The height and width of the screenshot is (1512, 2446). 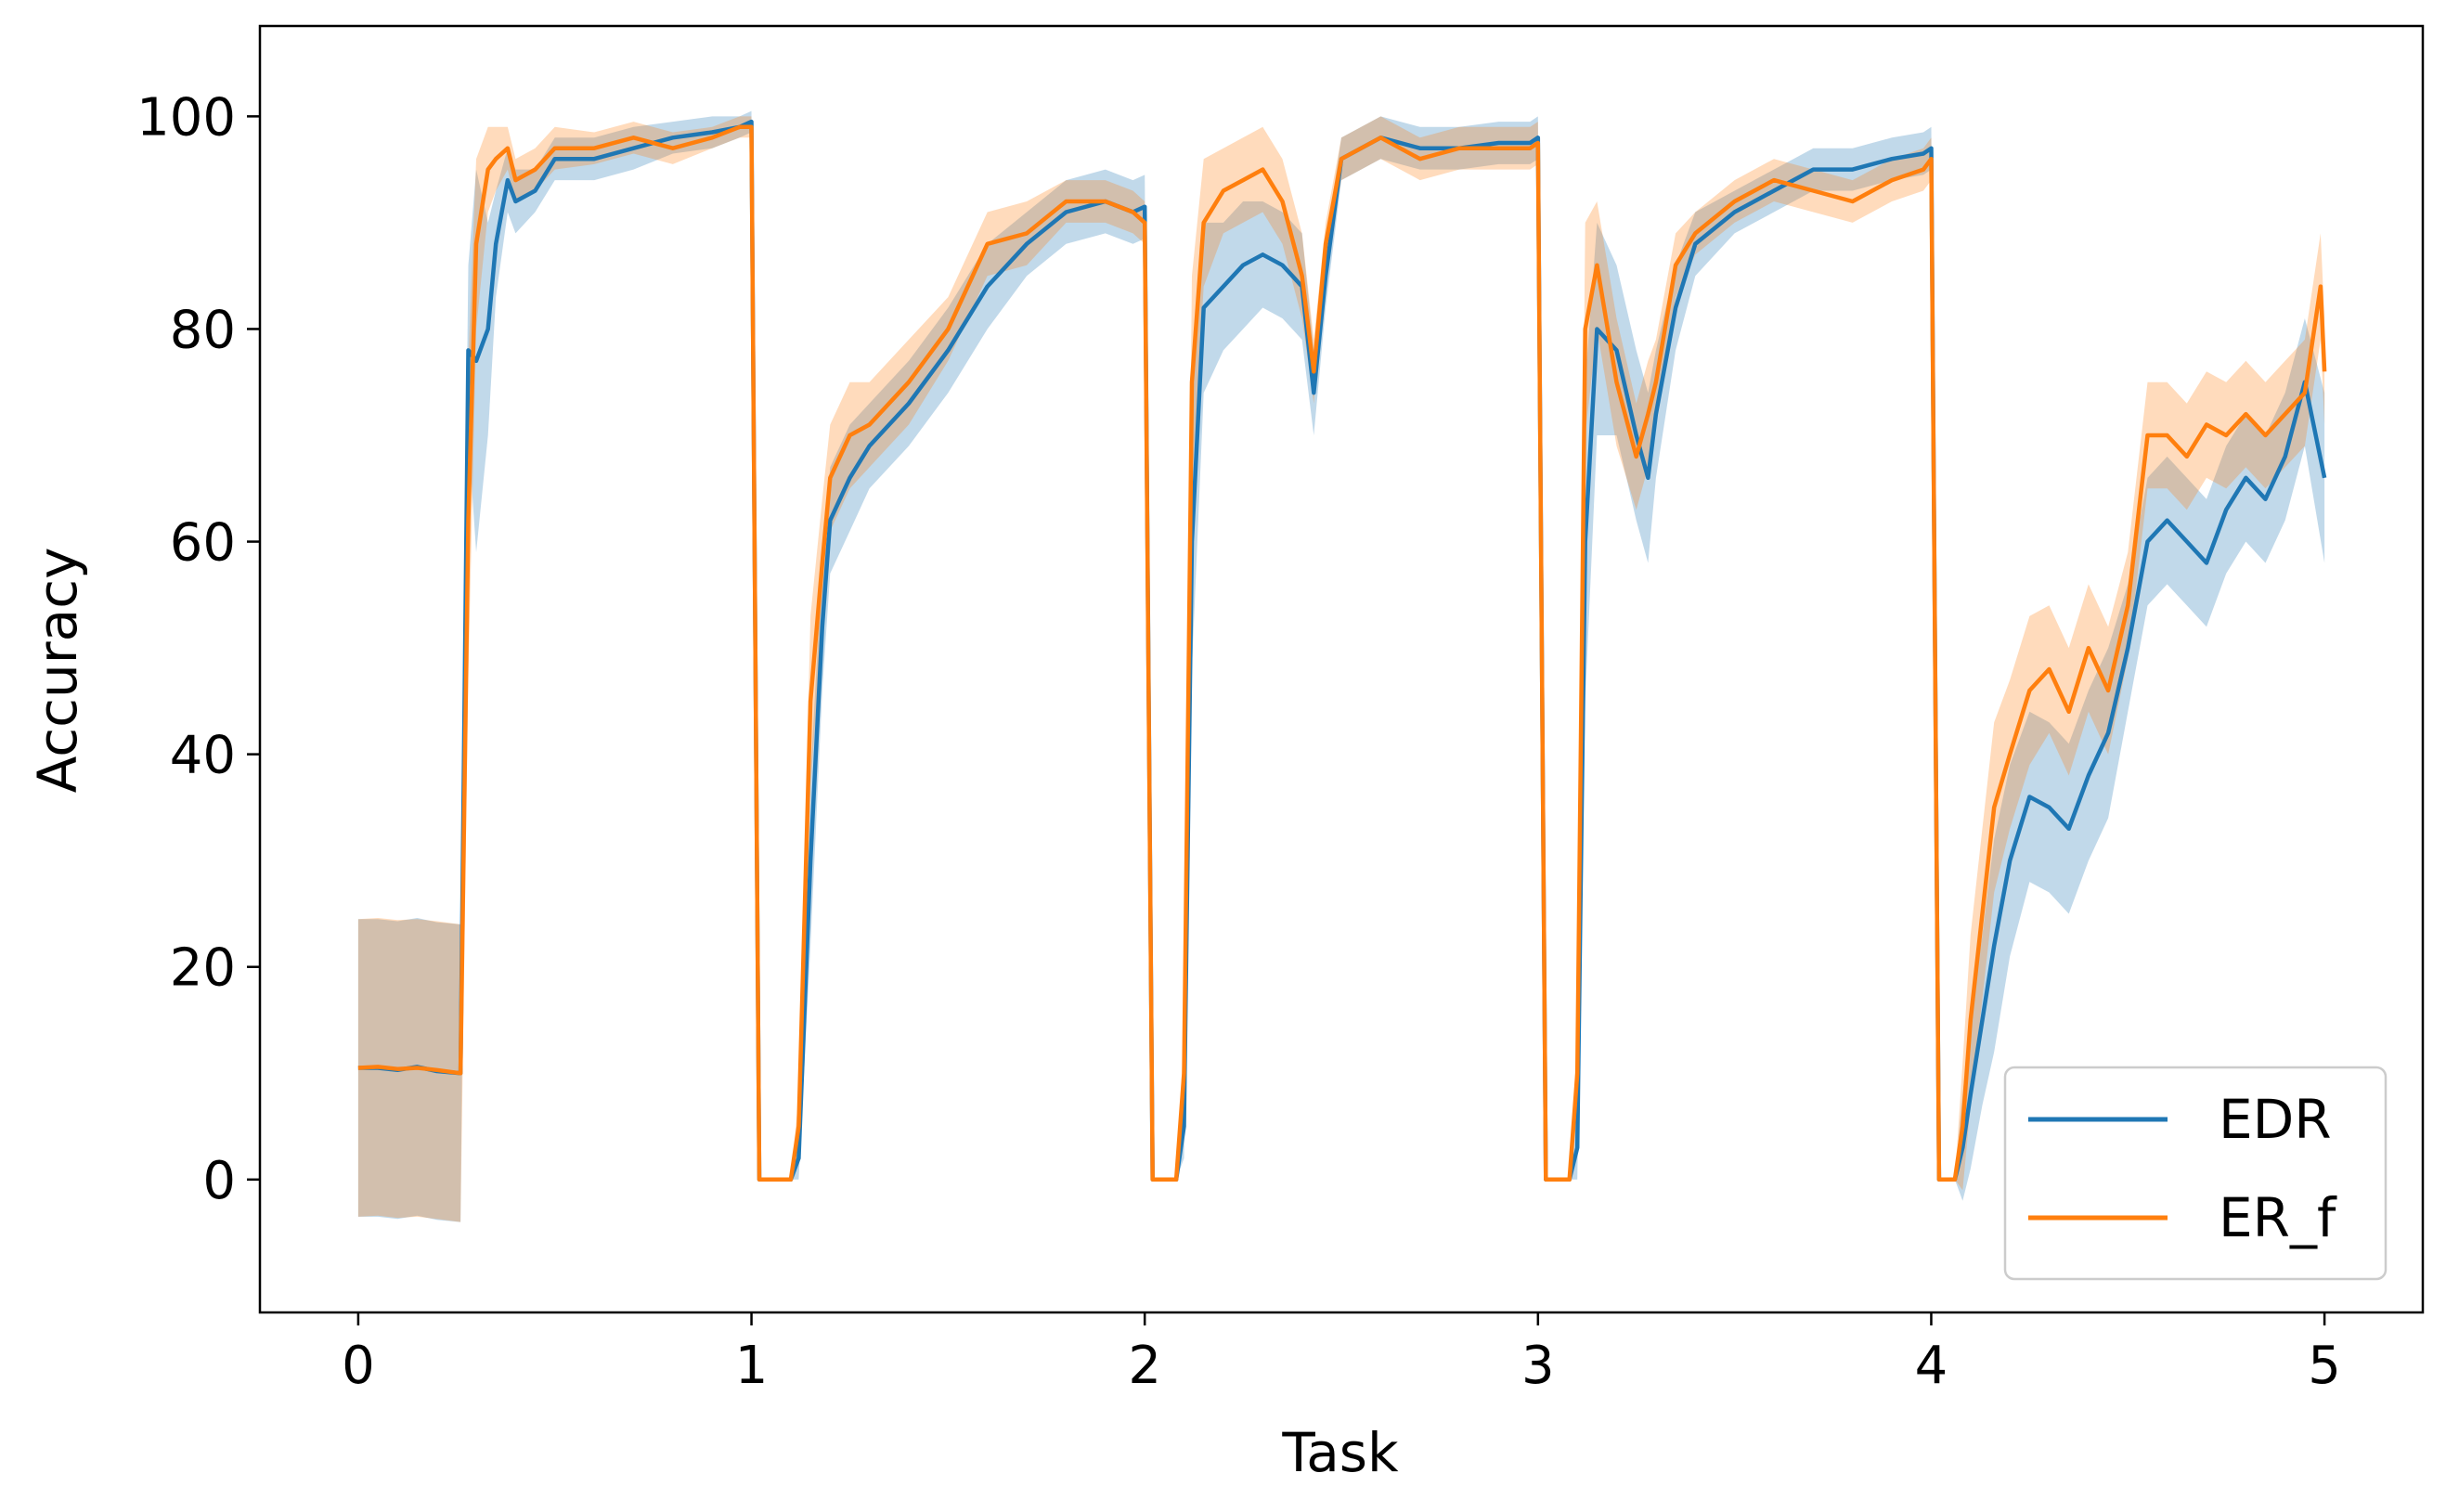 I want to click on y-tick-label: 80, so click(x=203, y=330).